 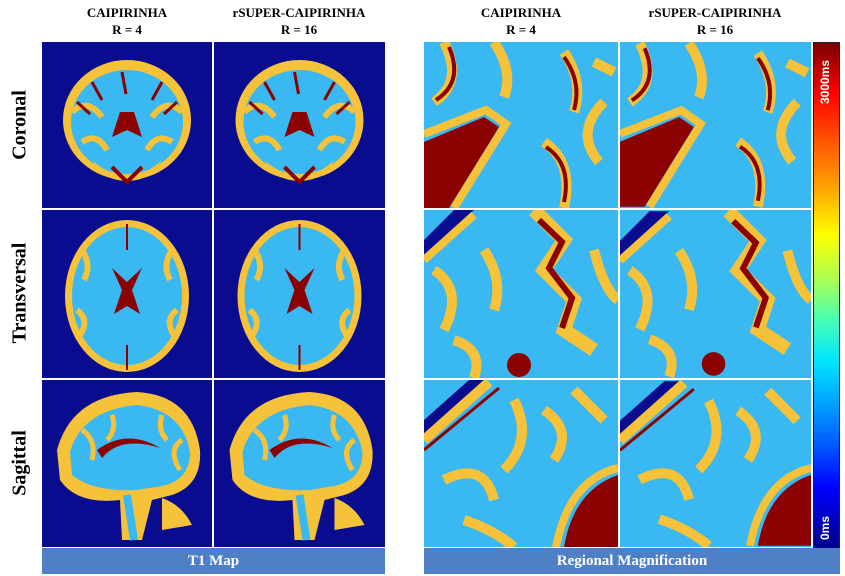 What do you see at coordinates (127, 125) in the screenshot?
I see `coronal-caipirinha-image` at bounding box center [127, 125].